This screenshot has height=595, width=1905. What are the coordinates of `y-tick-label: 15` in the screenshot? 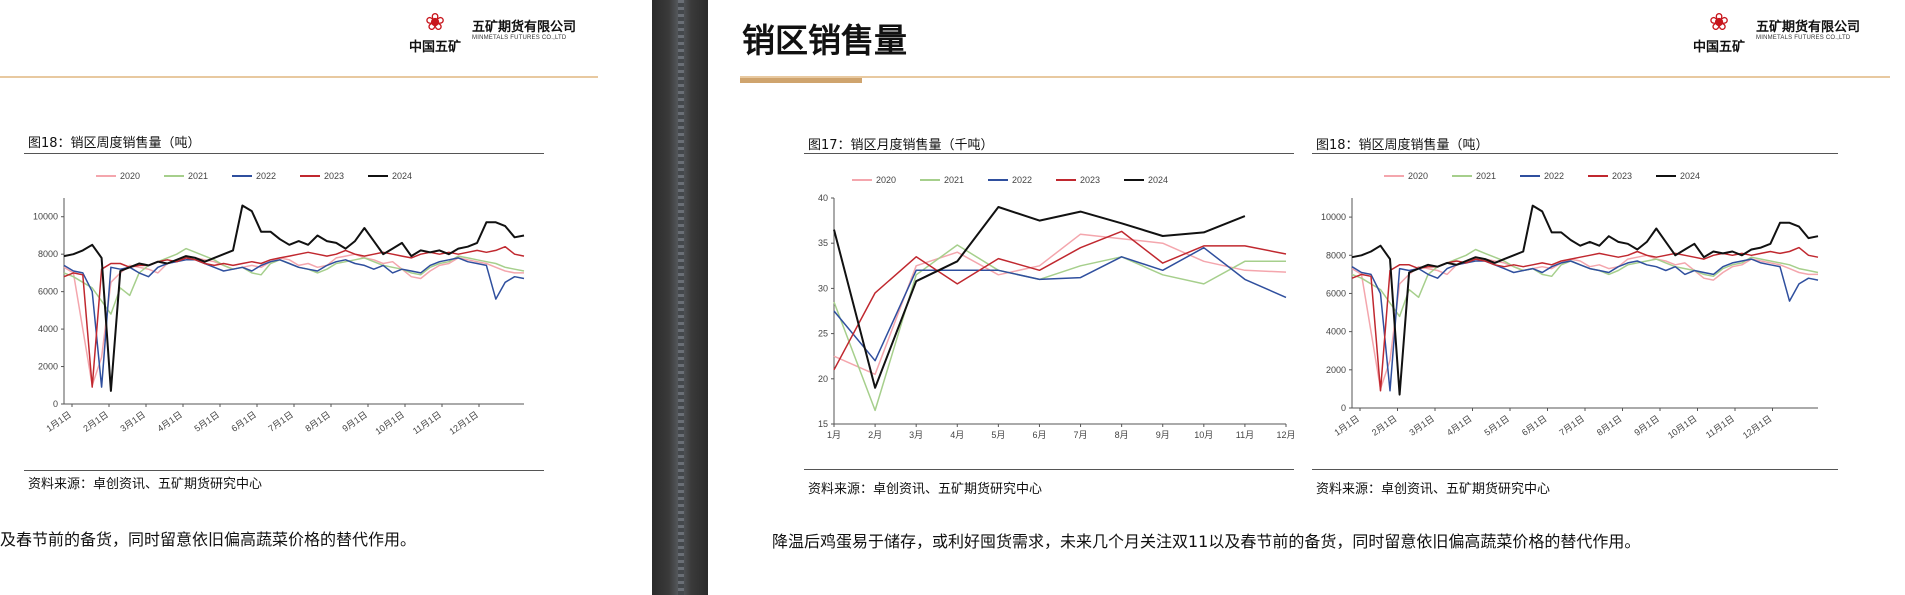 It's located at (823, 424).